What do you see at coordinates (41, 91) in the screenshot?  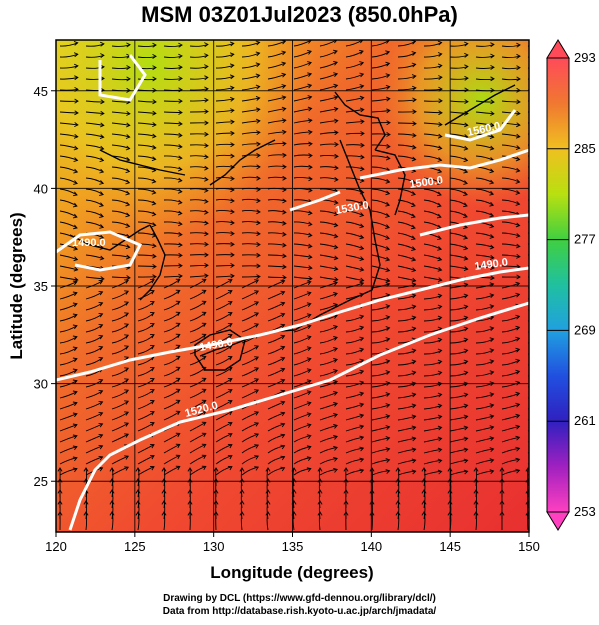 I see `y-tick-label-45: 45` at bounding box center [41, 91].